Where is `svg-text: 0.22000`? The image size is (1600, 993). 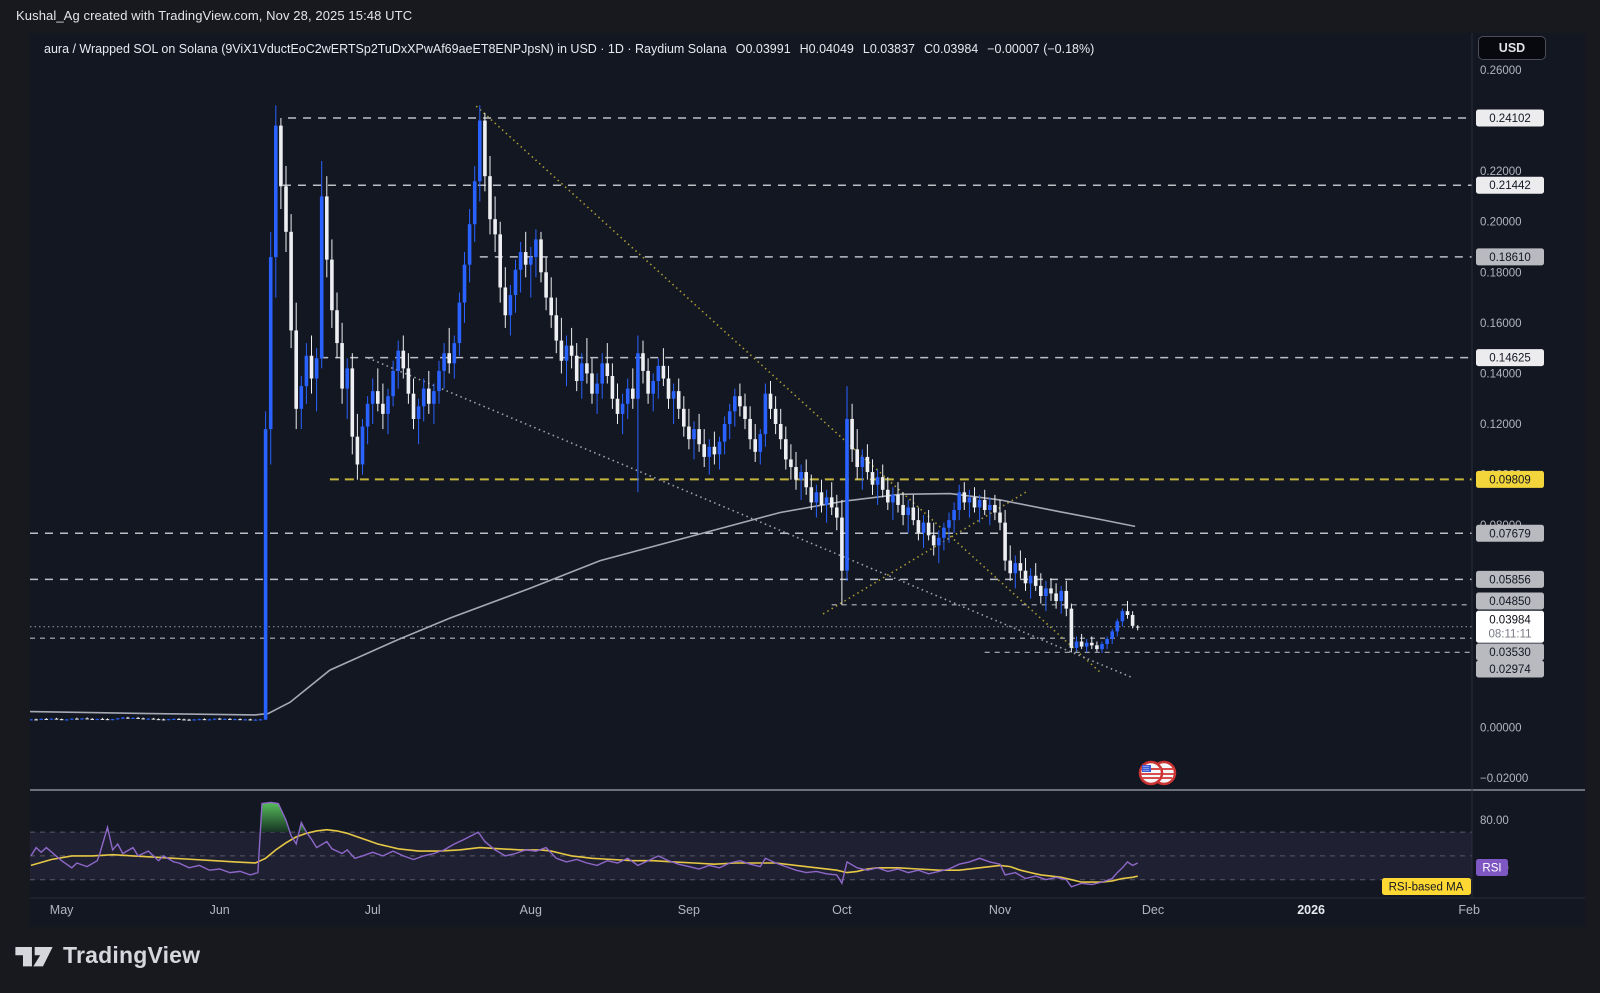
svg-text: 0.22000 is located at coordinates (1501, 172).